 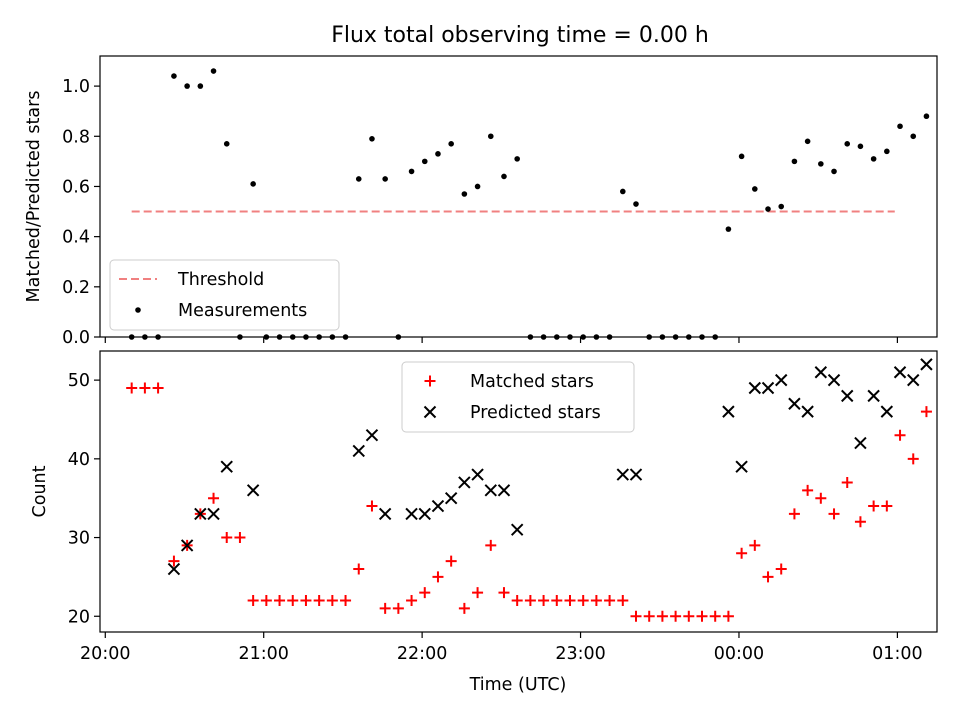 I want to click on legend-predicted-swatch, so click(x=430, y=412).